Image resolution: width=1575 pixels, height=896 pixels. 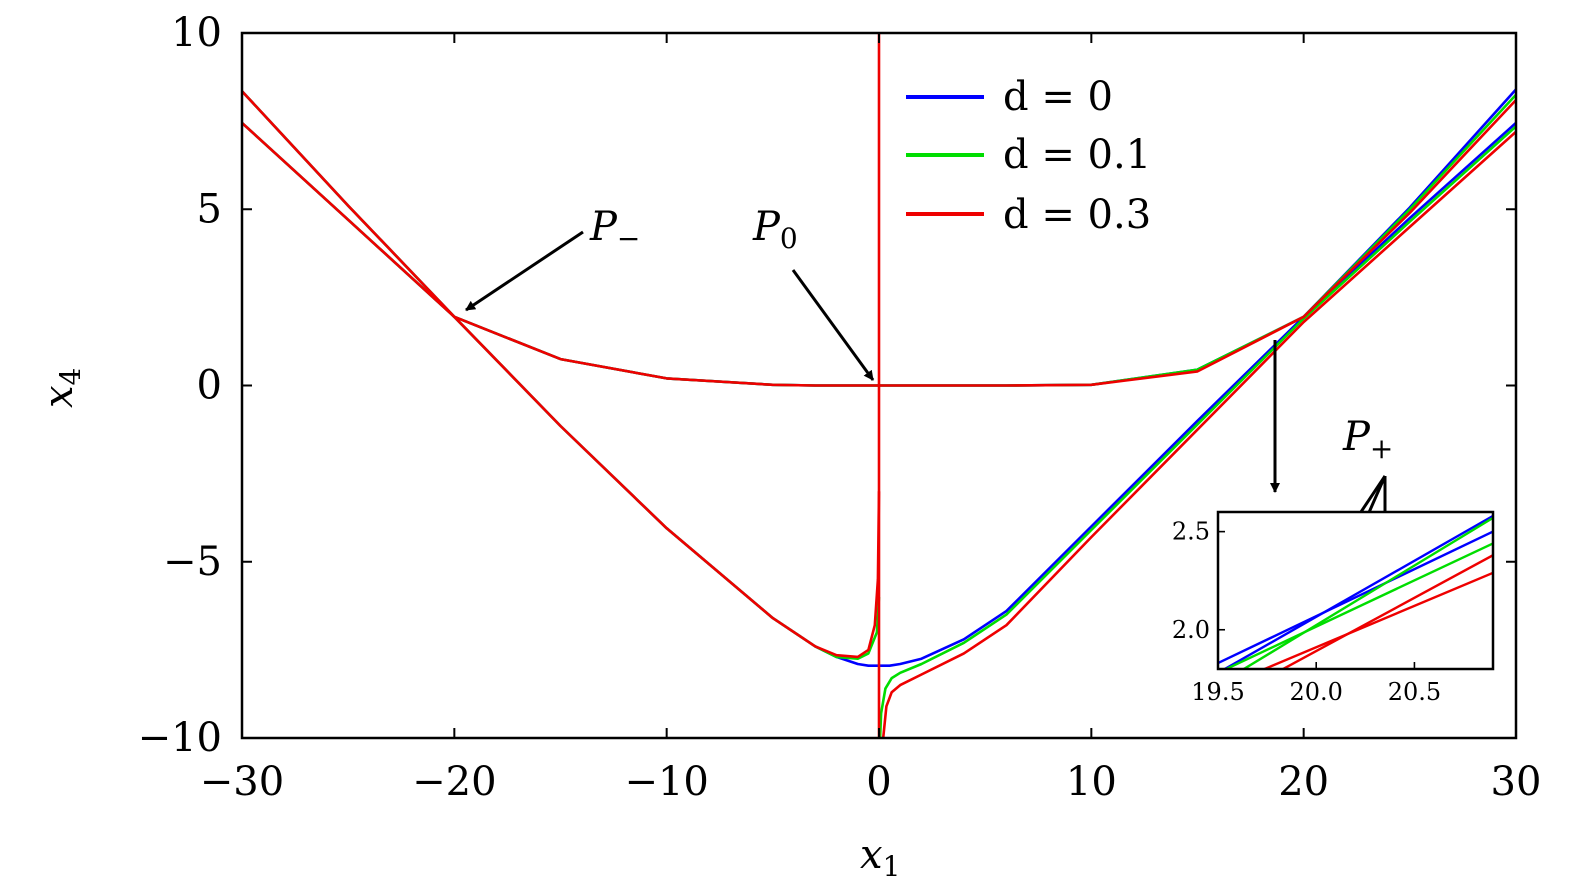 I want to click on legend-label-d01: d = 0.1, so click(x=1077, y=155).